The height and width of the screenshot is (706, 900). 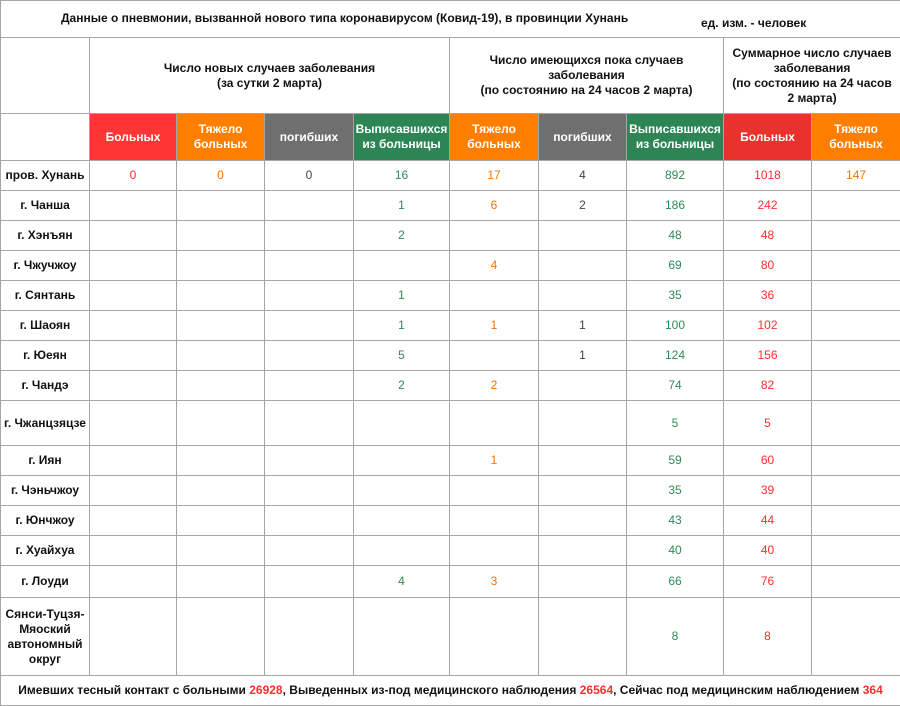 I want to click on value-cell: 43, so click(x=675, y=521).